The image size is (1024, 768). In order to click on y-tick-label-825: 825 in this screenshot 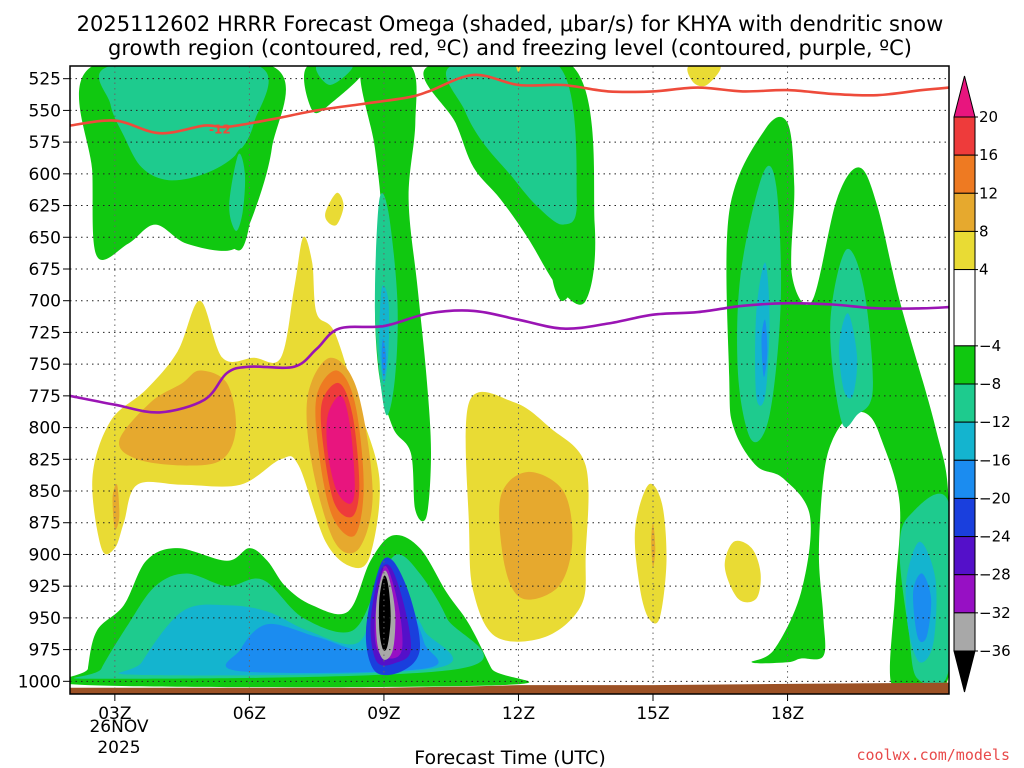, I will do `click(45, 460)`.